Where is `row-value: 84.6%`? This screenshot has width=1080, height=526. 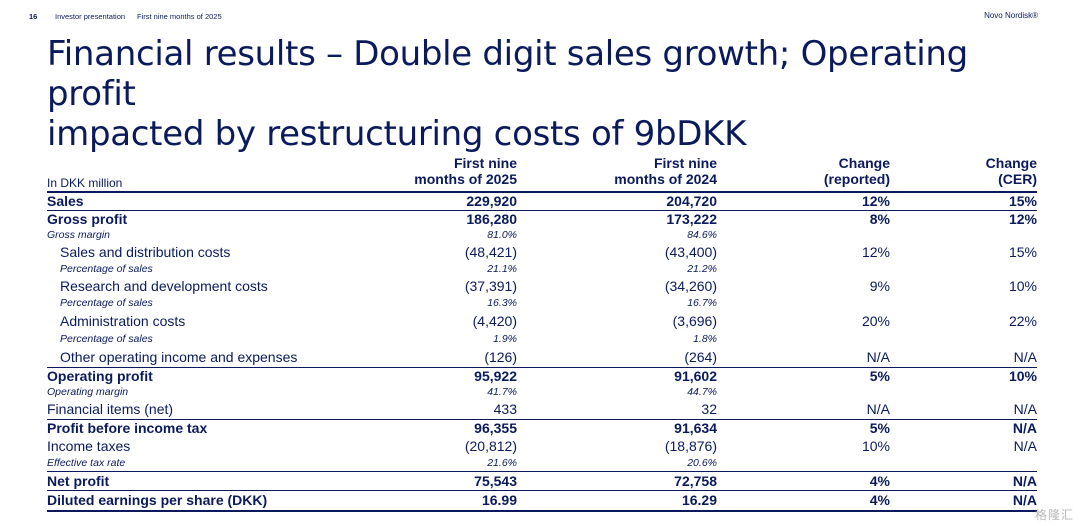
row-value: 84.6% is located at coordinates (702, 235).